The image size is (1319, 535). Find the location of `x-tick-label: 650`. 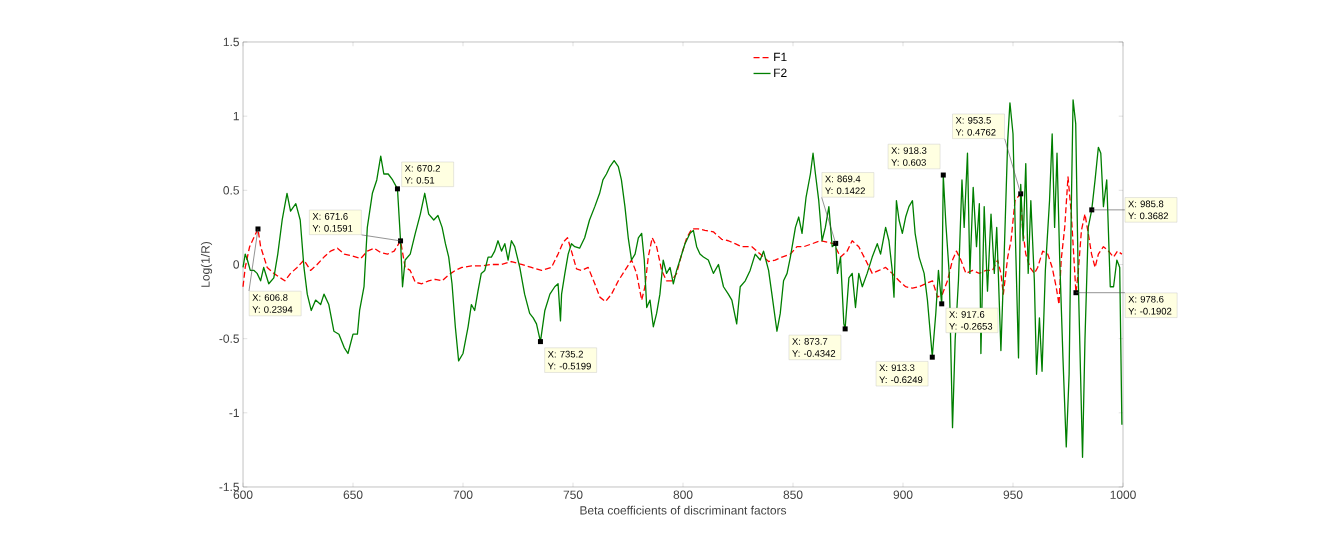

x-tick-label: 650 is located at coordinates (353, 494).